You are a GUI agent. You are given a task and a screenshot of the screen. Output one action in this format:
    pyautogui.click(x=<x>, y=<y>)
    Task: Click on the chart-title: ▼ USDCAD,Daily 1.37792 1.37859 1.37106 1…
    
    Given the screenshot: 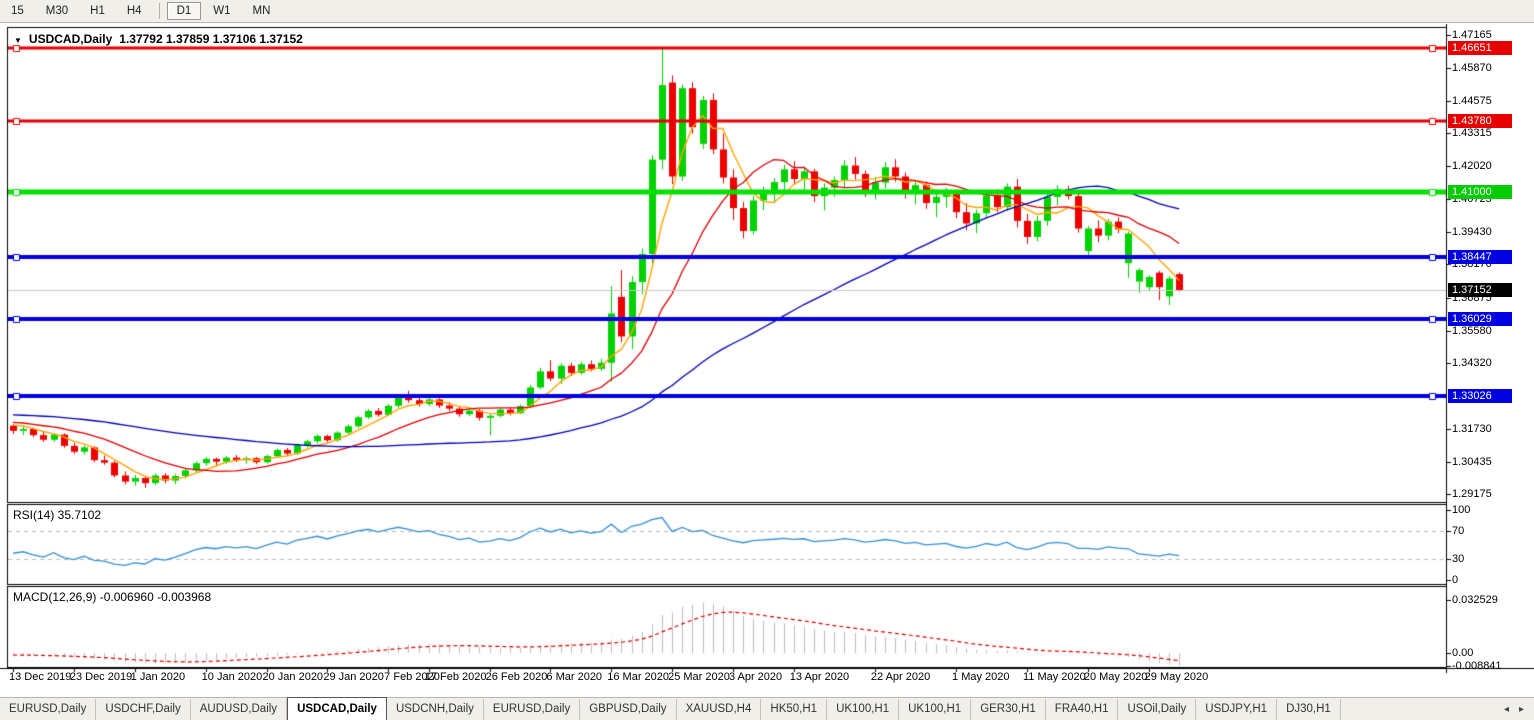 What is the action you would take?
    pyautogui.click(x=158, y=39)
    